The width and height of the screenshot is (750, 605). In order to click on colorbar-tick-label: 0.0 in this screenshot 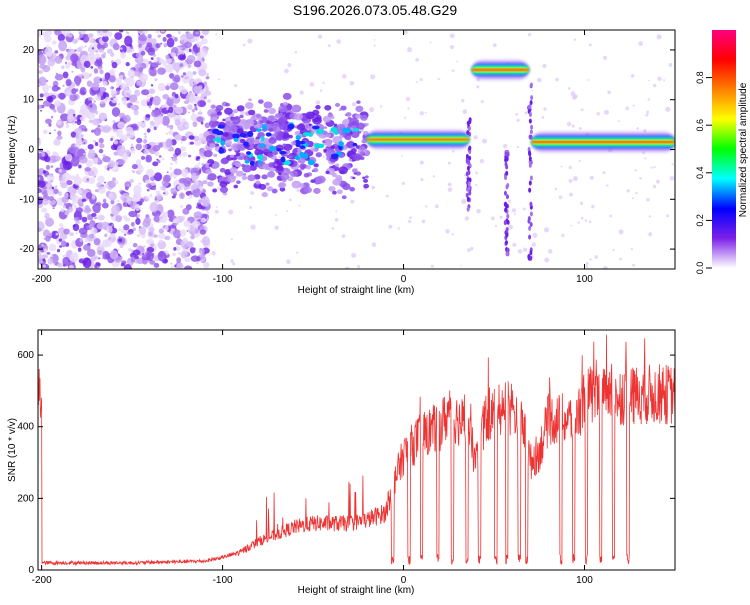, I will do `click(700, 268)`.